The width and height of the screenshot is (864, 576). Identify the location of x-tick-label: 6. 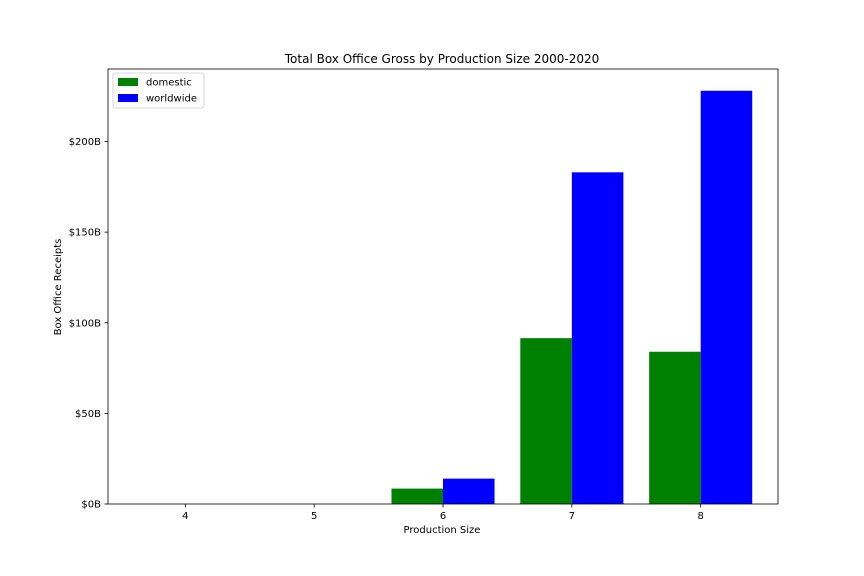
(443, 516).